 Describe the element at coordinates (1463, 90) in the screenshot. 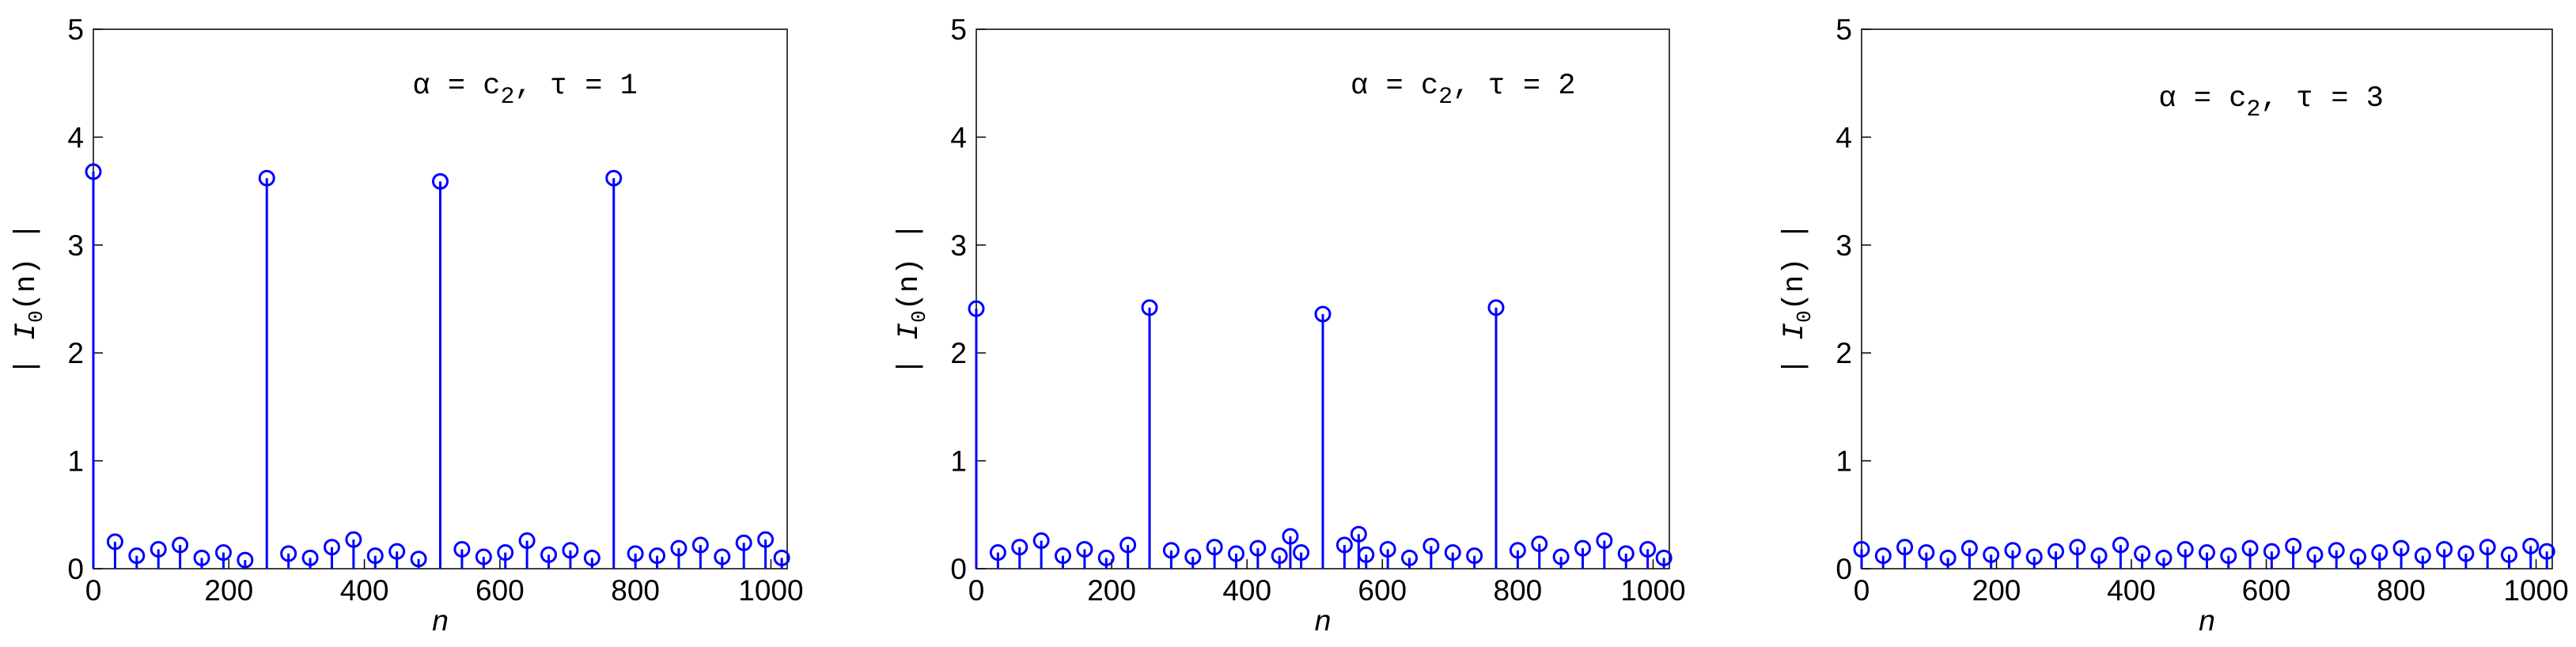

I see `annotation: α = c2, τ = 2` at that location.